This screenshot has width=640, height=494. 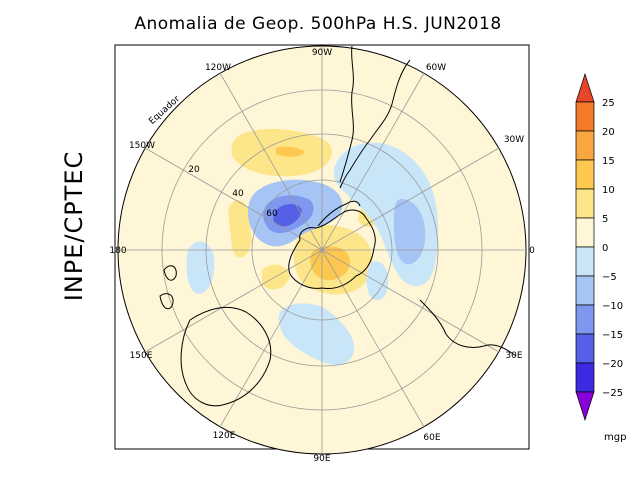 I want to click on antarctica-coast, so click(x=332, y=249).